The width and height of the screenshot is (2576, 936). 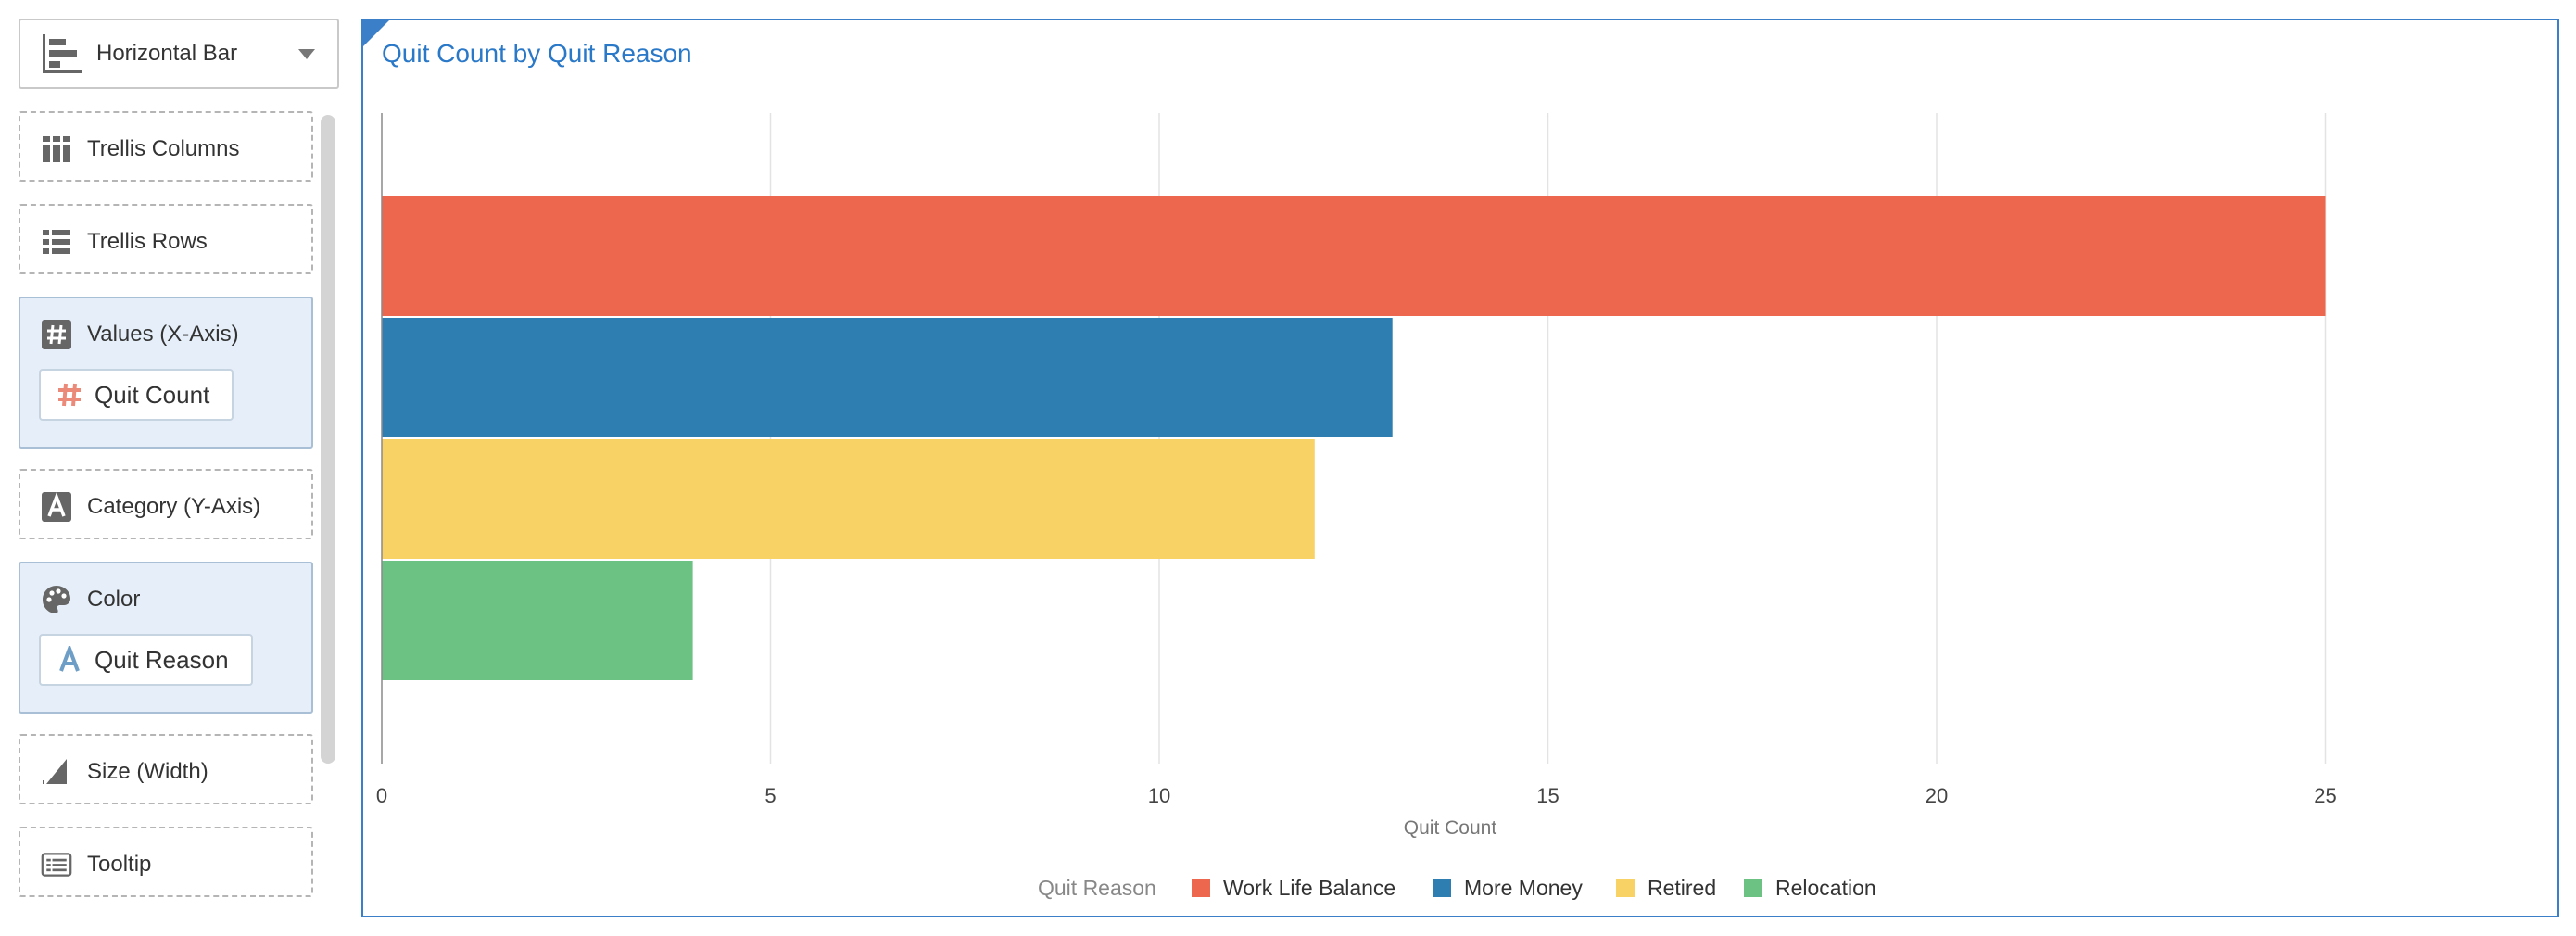 I want to click on legend-title: Quit Reason, so click(x=1097, y=888).